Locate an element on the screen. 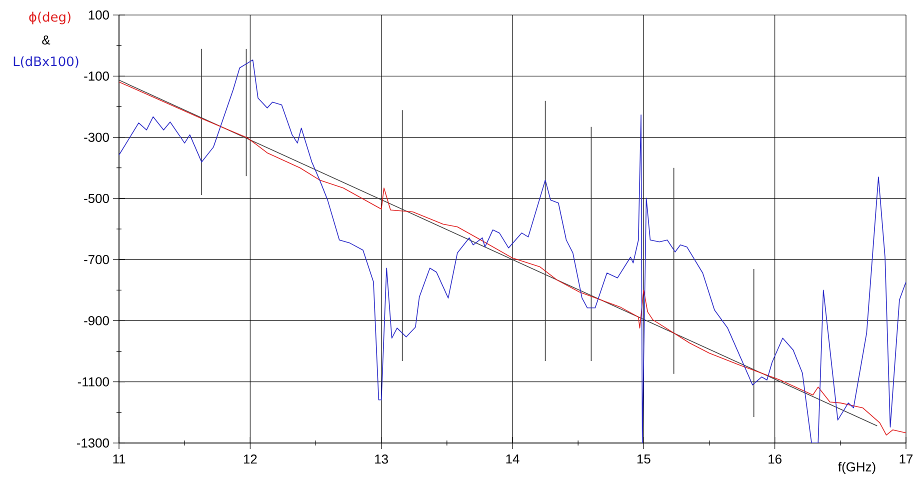 This screenshot has height=477, width=917. y-axis-title: & is located at coordinates (46, 39).